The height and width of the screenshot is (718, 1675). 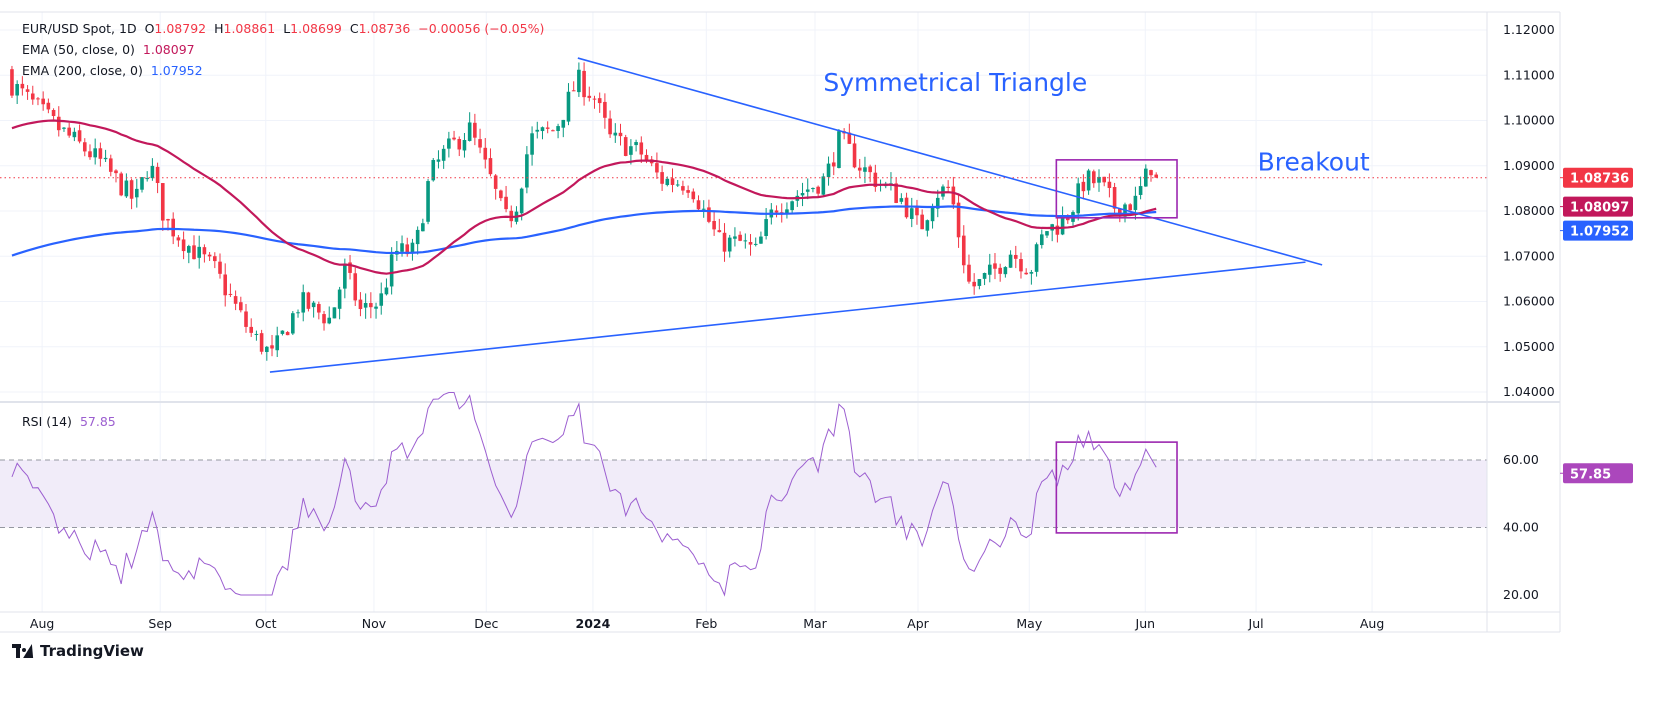 What do you see at coordinates (1529, 255) in the screenshot?
I see `price-tick-label: 1.07000` at bounding box center [1529, 255].